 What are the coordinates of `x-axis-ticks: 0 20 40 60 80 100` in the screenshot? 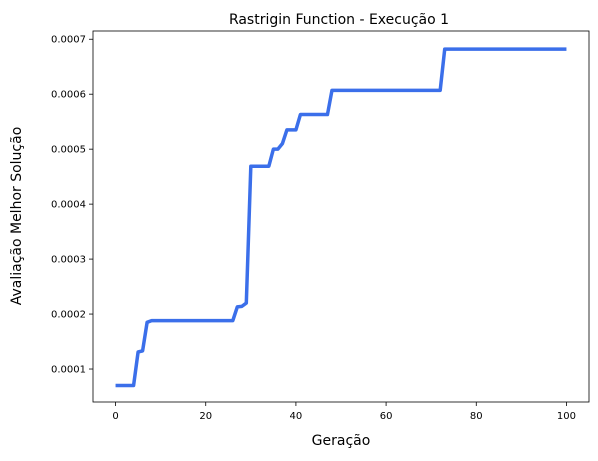 It's located at (344, 412).